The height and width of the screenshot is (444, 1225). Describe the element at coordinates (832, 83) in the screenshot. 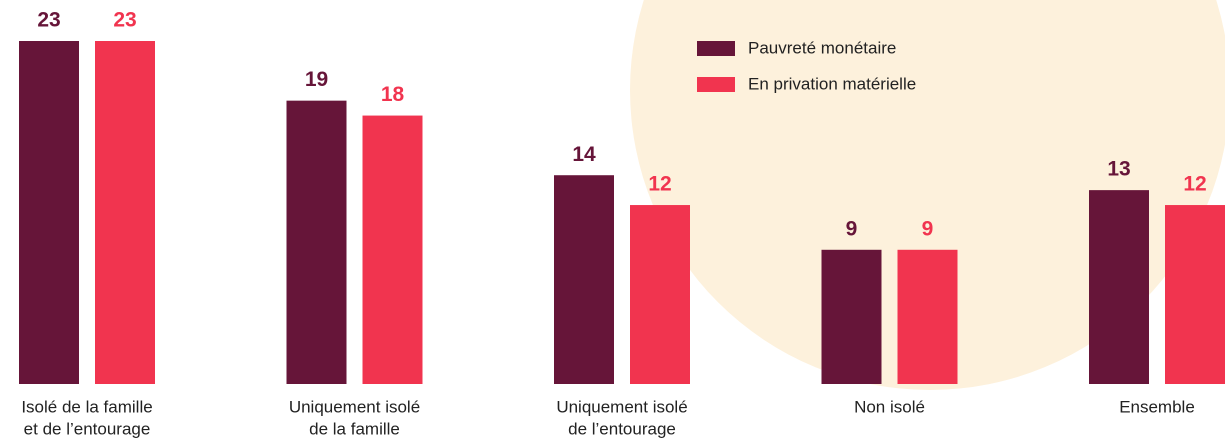

I see `legend-label: En privation matérielle` at that location.